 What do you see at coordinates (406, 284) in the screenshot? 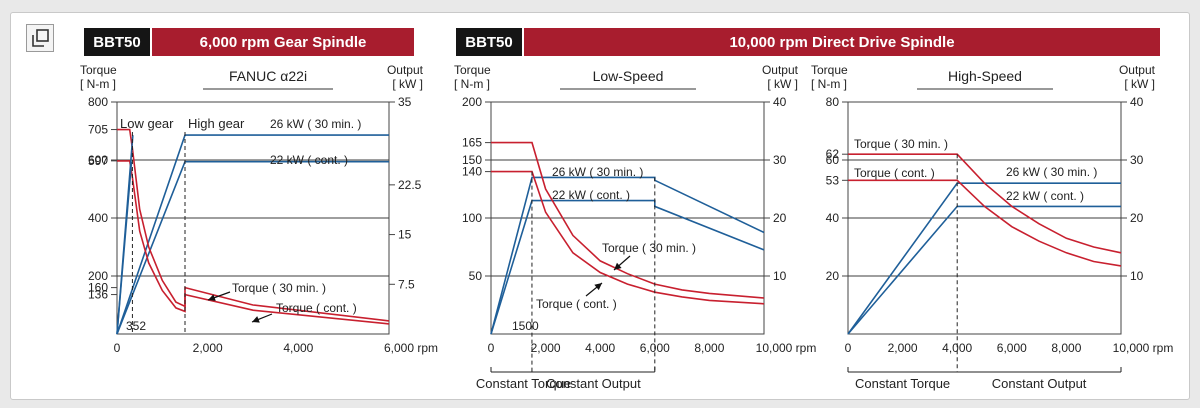
I see `y-right-tick-label: 7.5` at bounding box center [406, 284].